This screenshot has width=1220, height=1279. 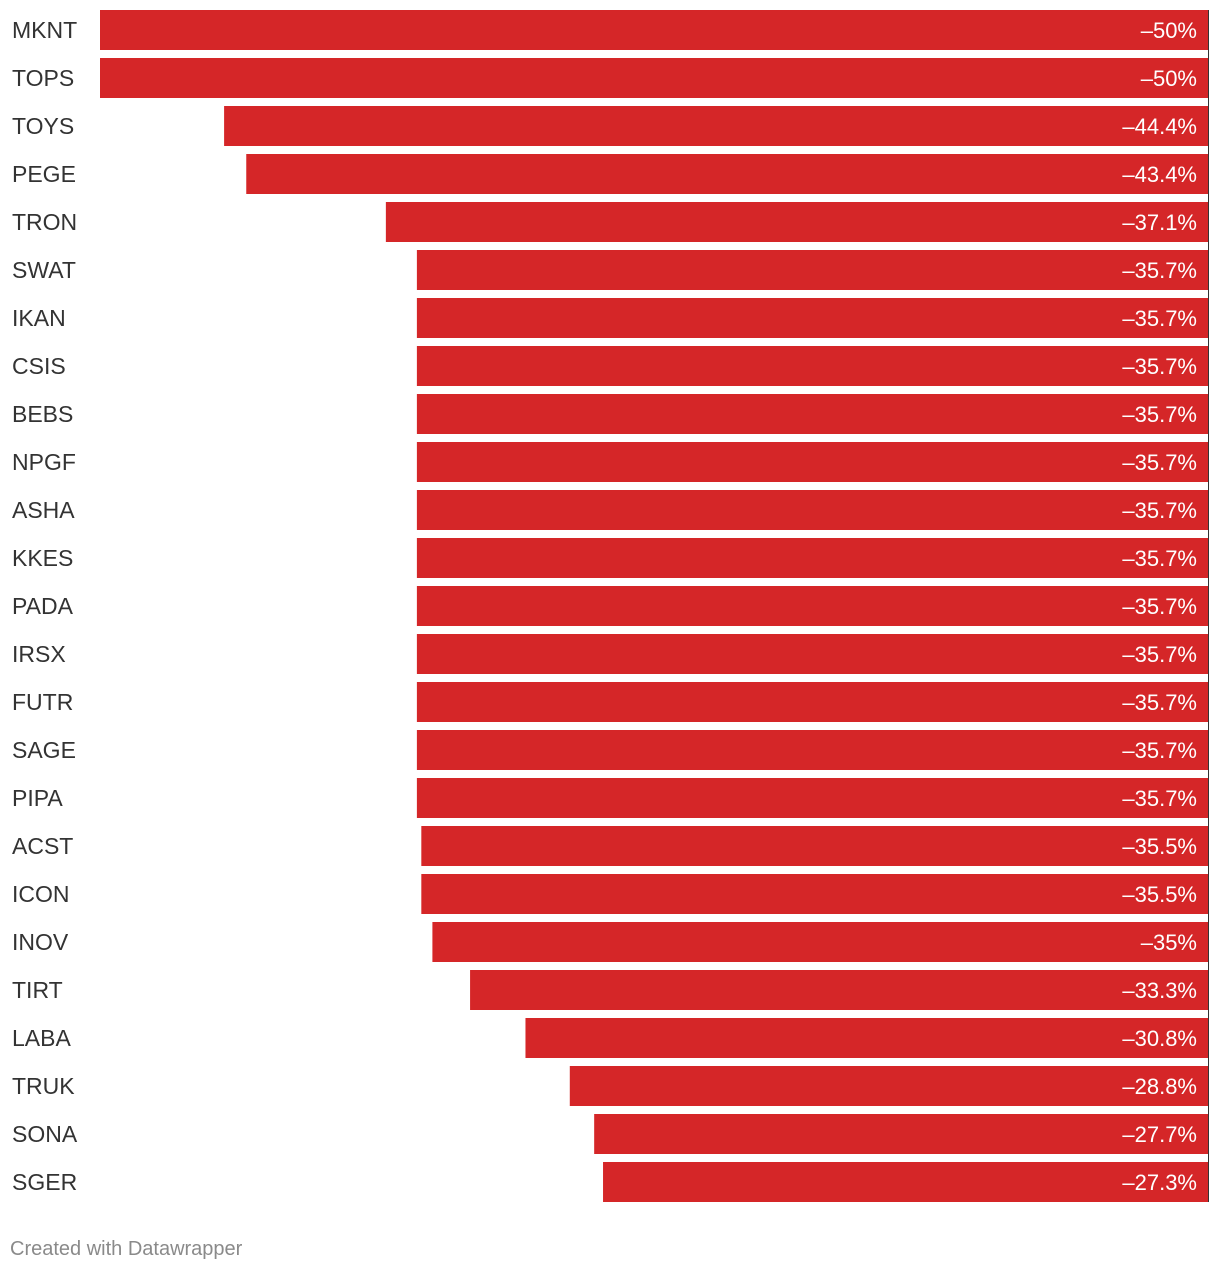 I want to click on value-label-mknt: –50%, so click(x=1169, y=30).